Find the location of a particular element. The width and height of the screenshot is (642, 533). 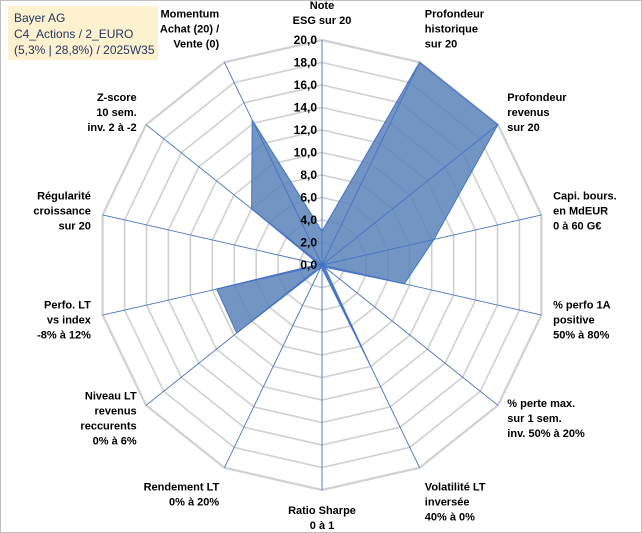

axis-label-line: Perfo. LT is located at coordinates (67, 306).